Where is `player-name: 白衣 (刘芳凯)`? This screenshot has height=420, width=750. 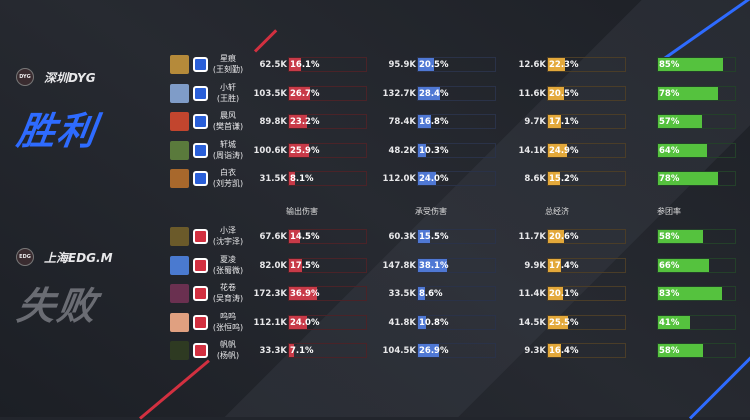
player-name: 白衣 (刘芳凯) is located at coordinates (228, 178).